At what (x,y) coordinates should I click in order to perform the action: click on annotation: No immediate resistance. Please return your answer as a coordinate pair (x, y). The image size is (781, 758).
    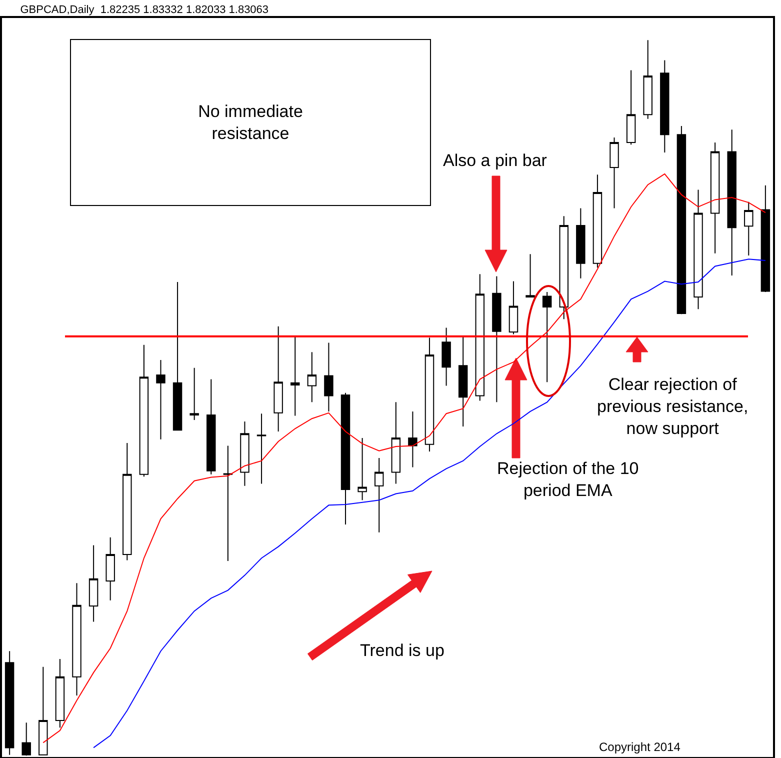
    Looking at the image, I should click on (250, 123).